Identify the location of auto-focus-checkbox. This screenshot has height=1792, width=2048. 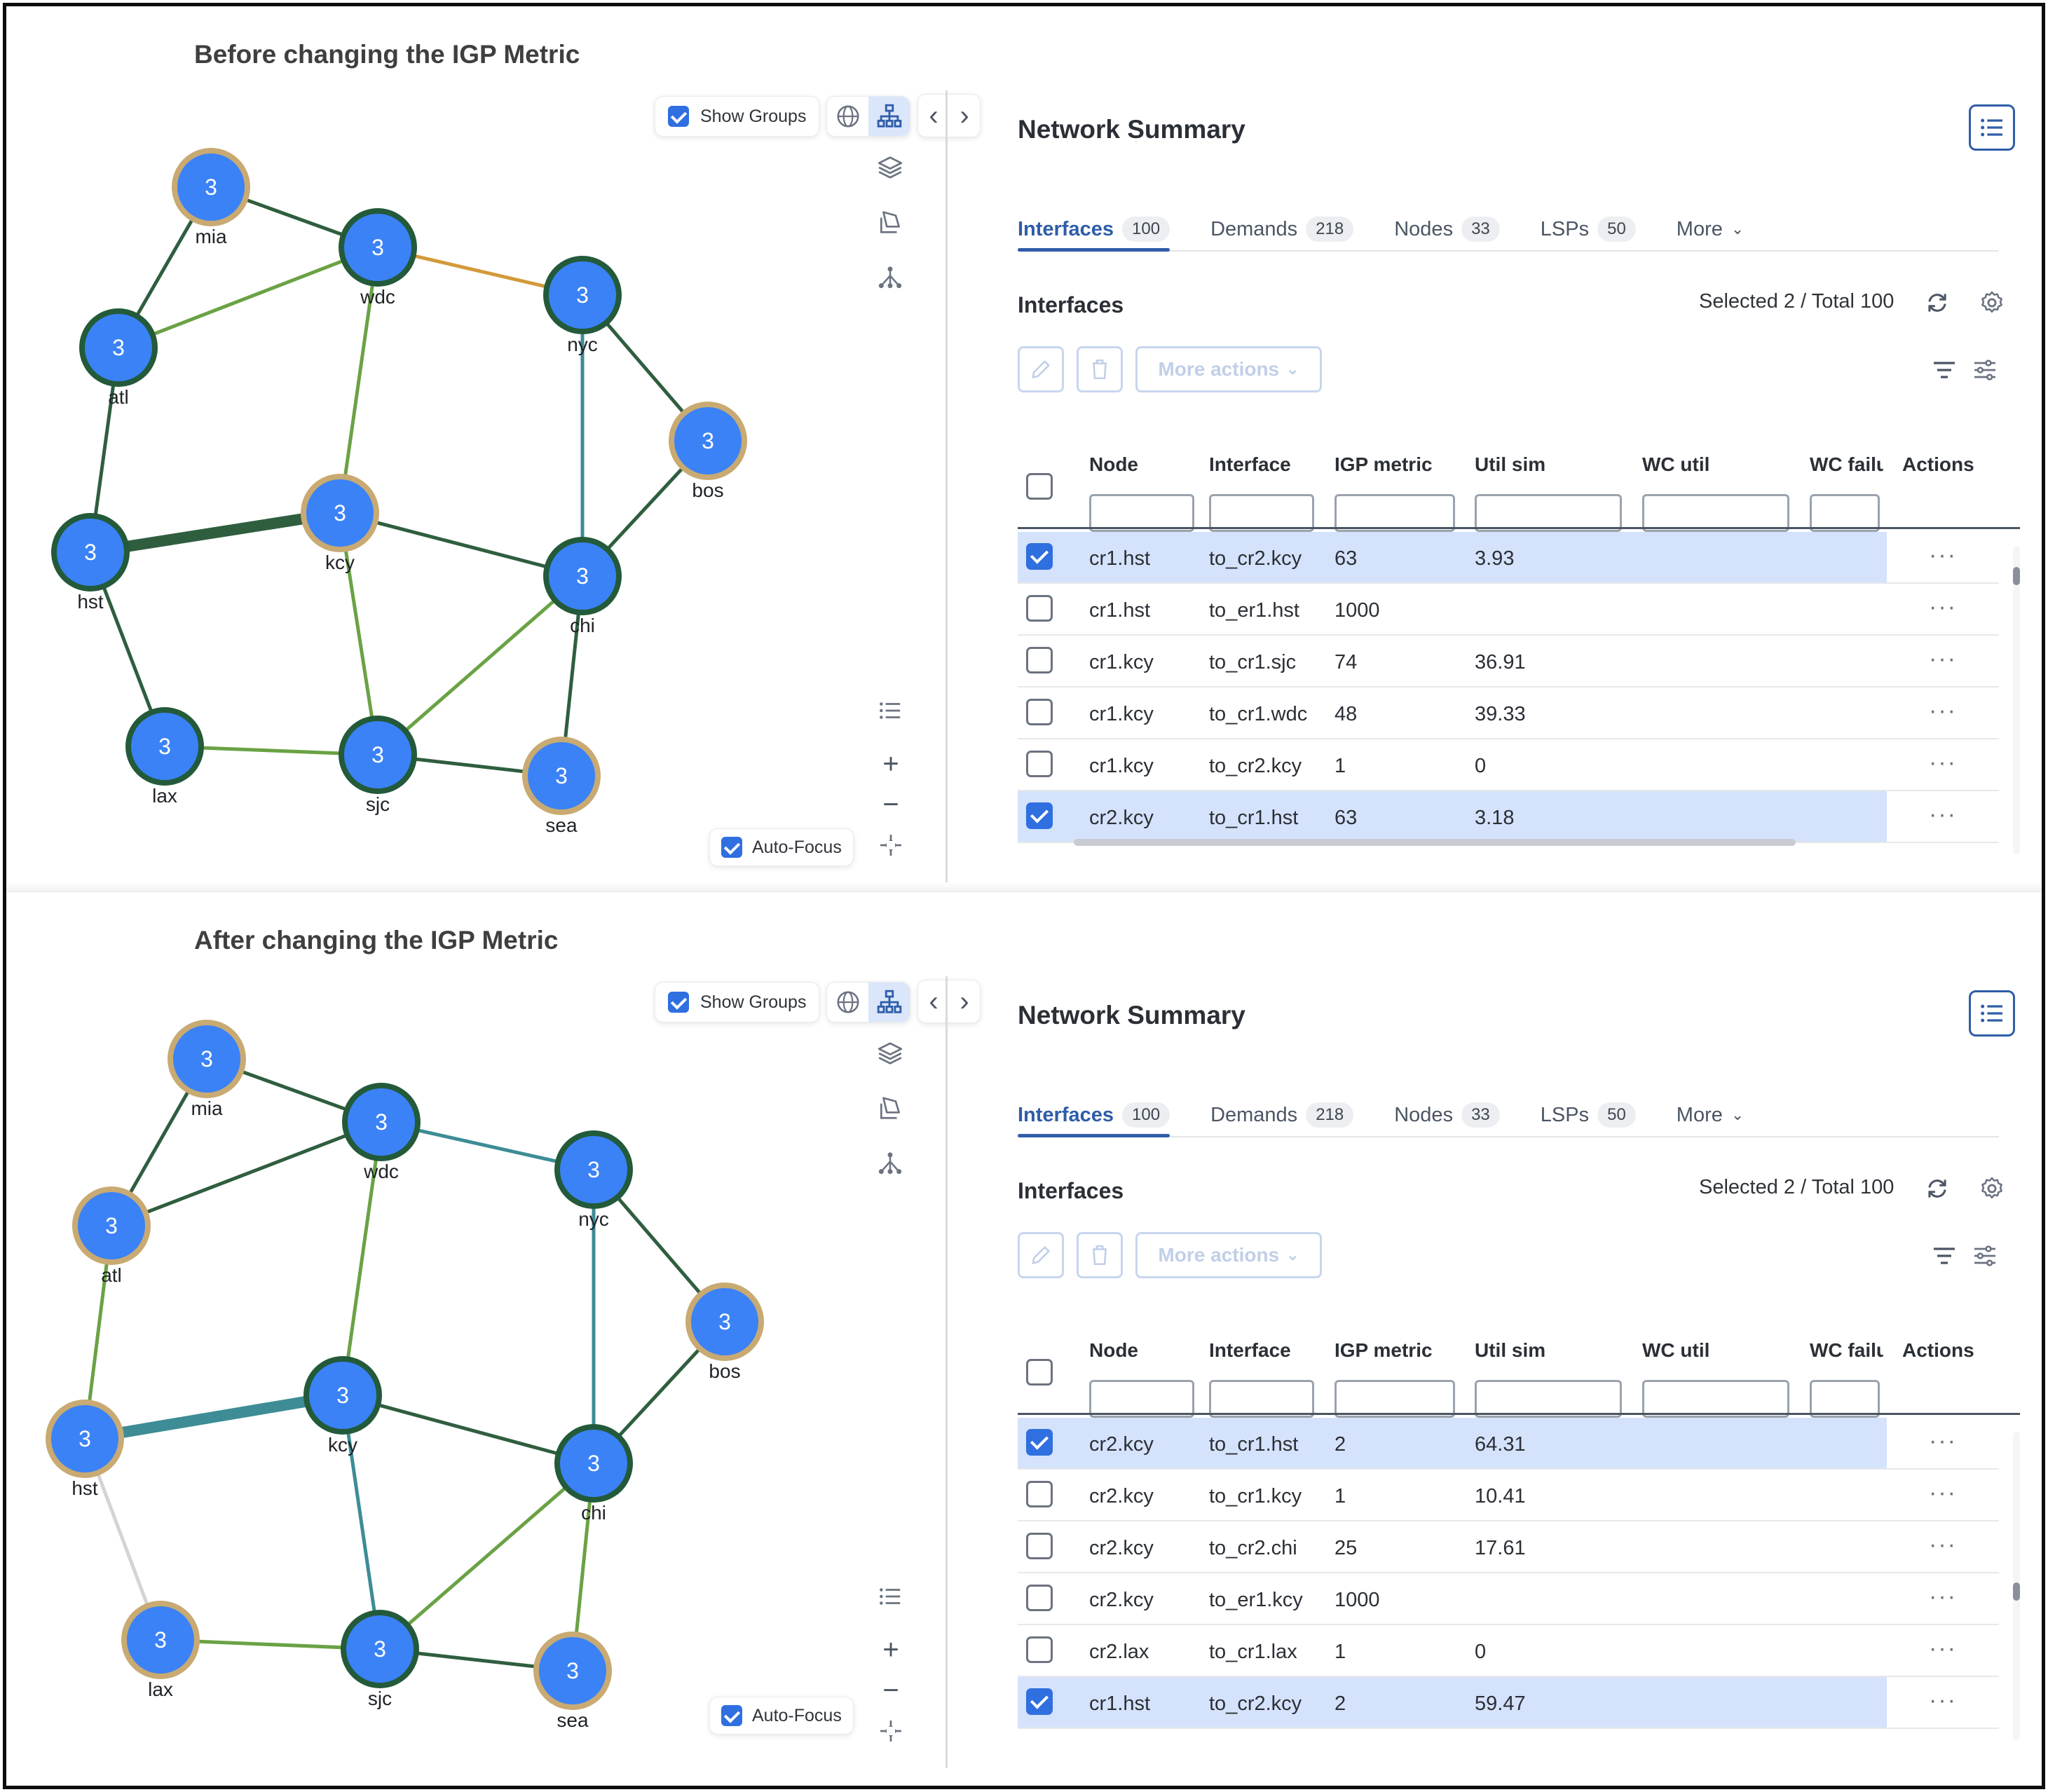
(731, 847).